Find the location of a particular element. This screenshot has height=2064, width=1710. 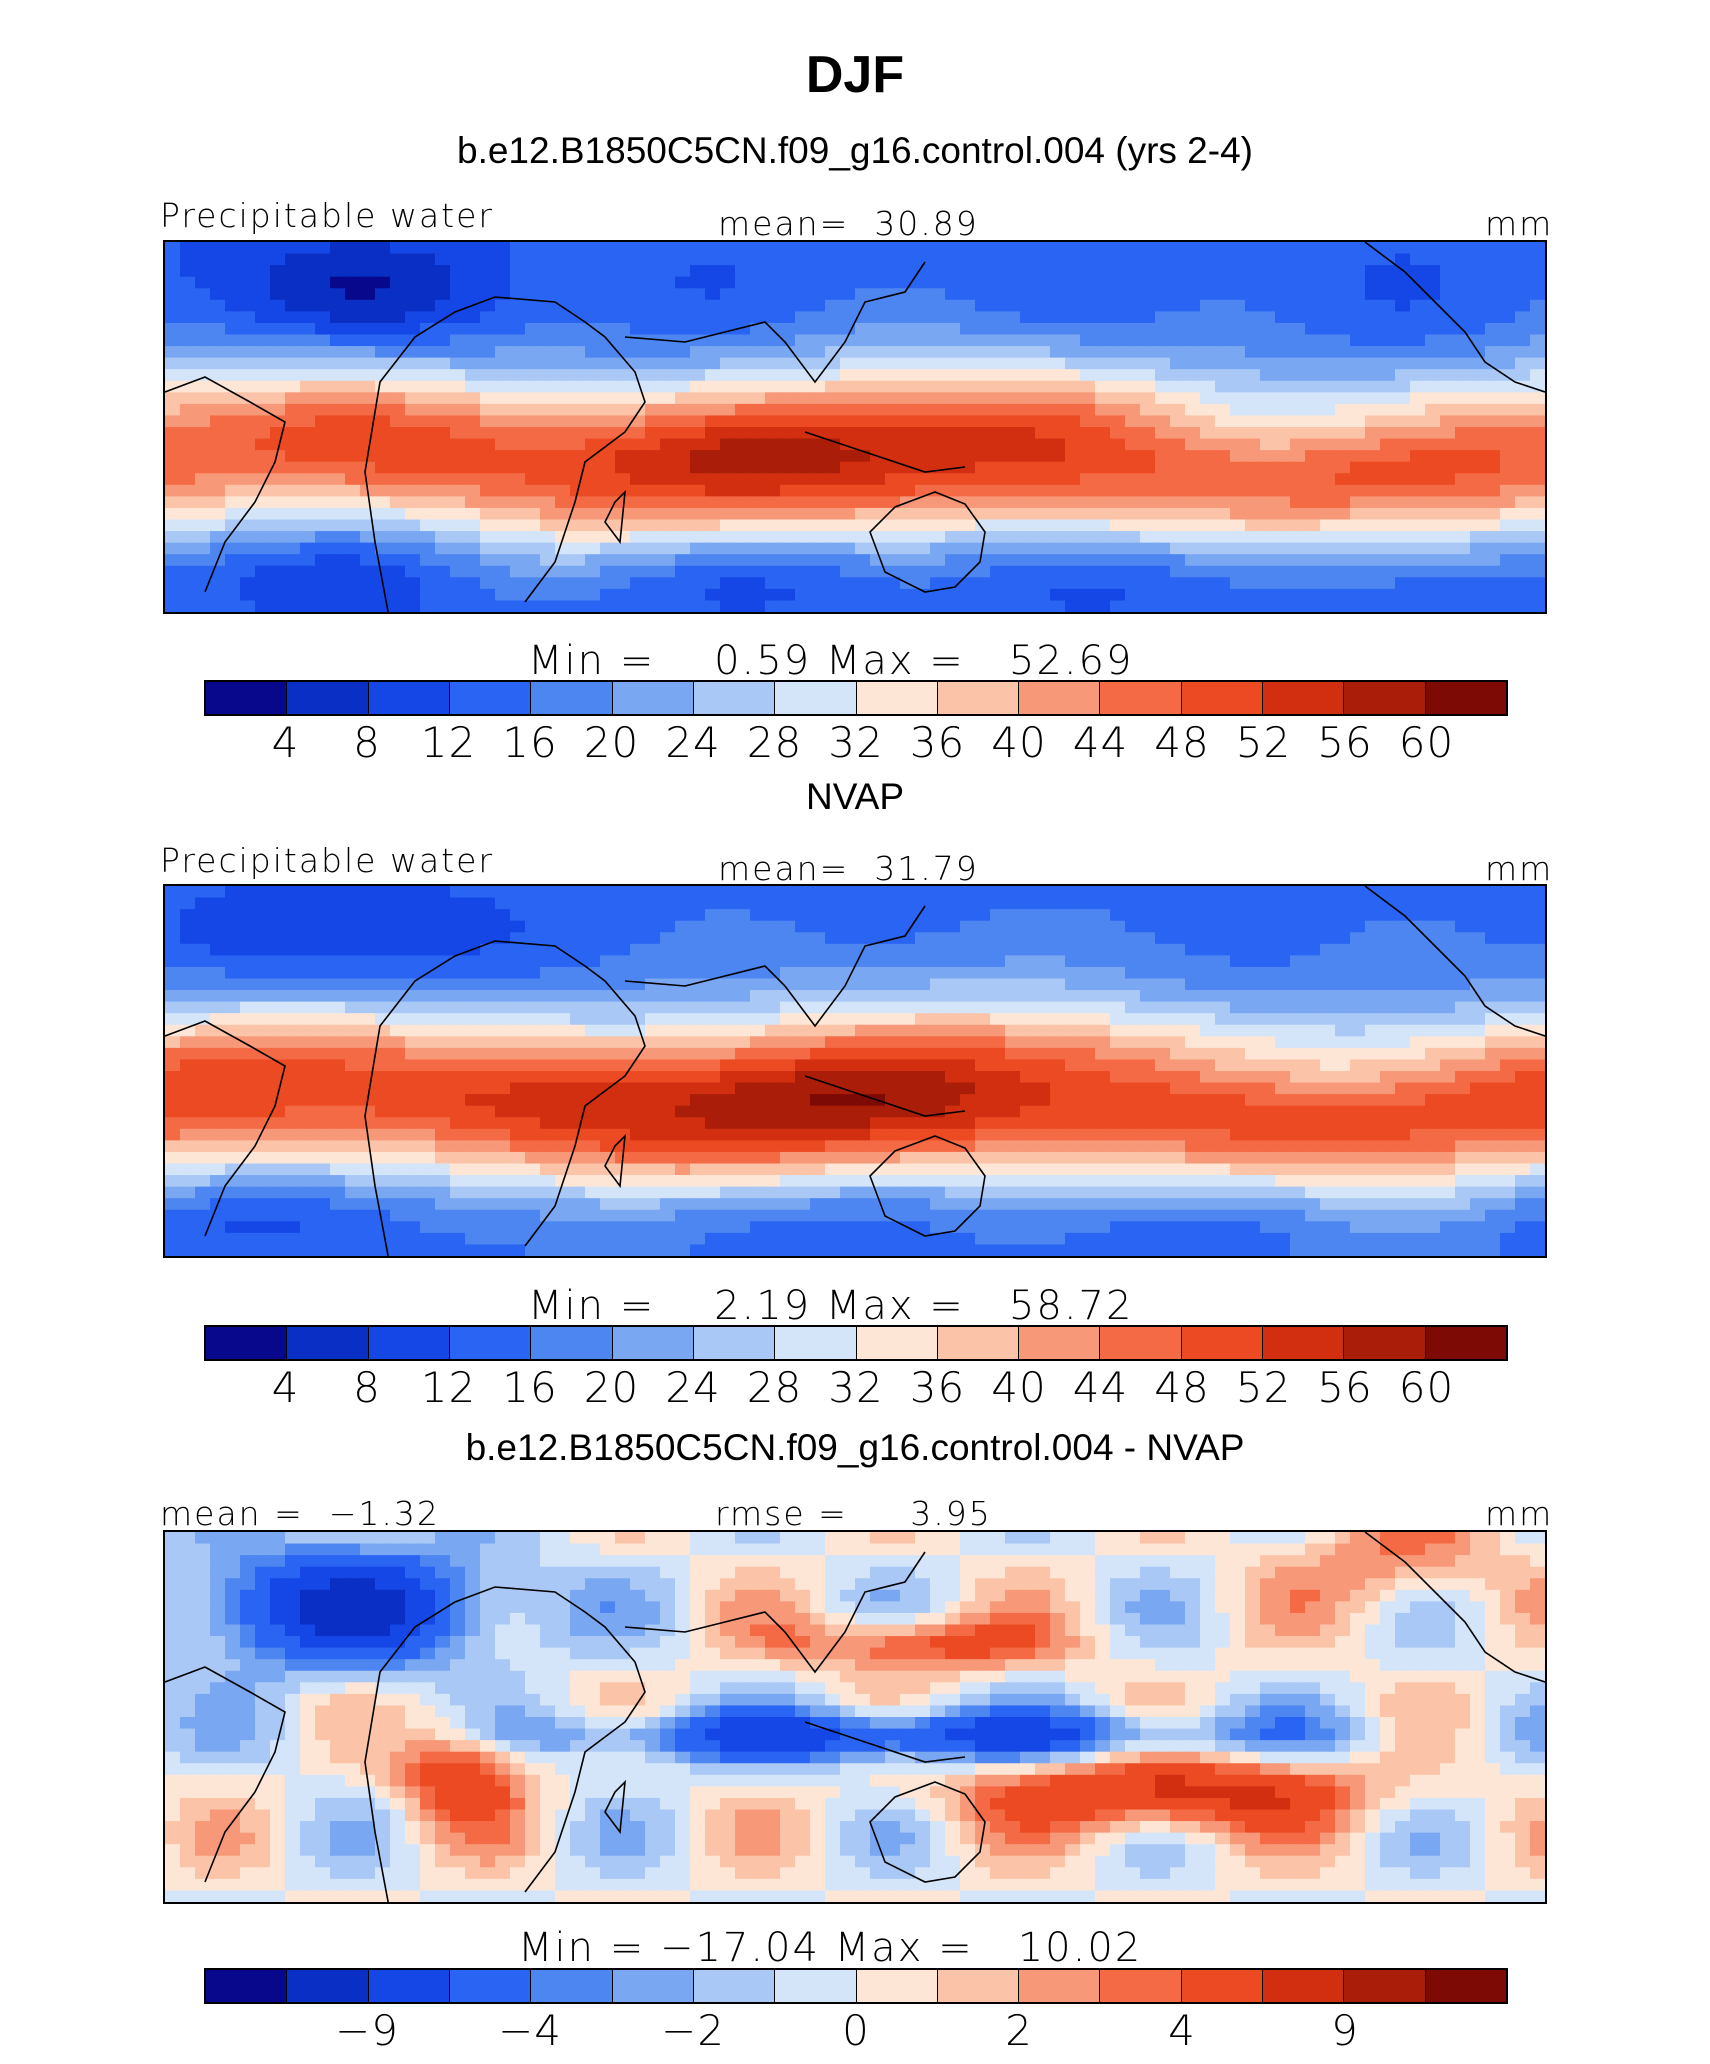

colorbar-2-tick-label: 8 is located at coordinates (367, 1387).